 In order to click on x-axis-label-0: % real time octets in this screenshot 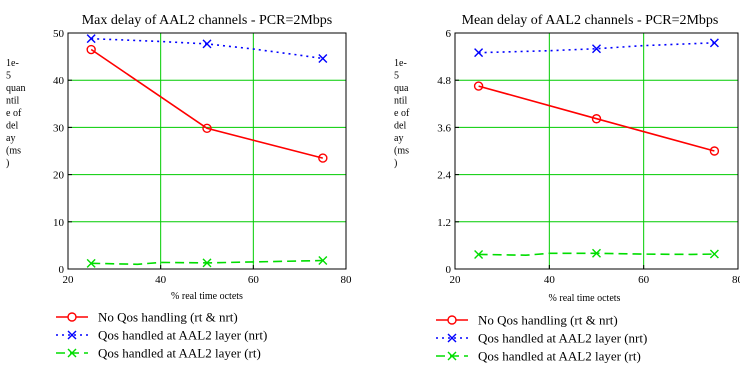, I will do `click(207, 296)`.